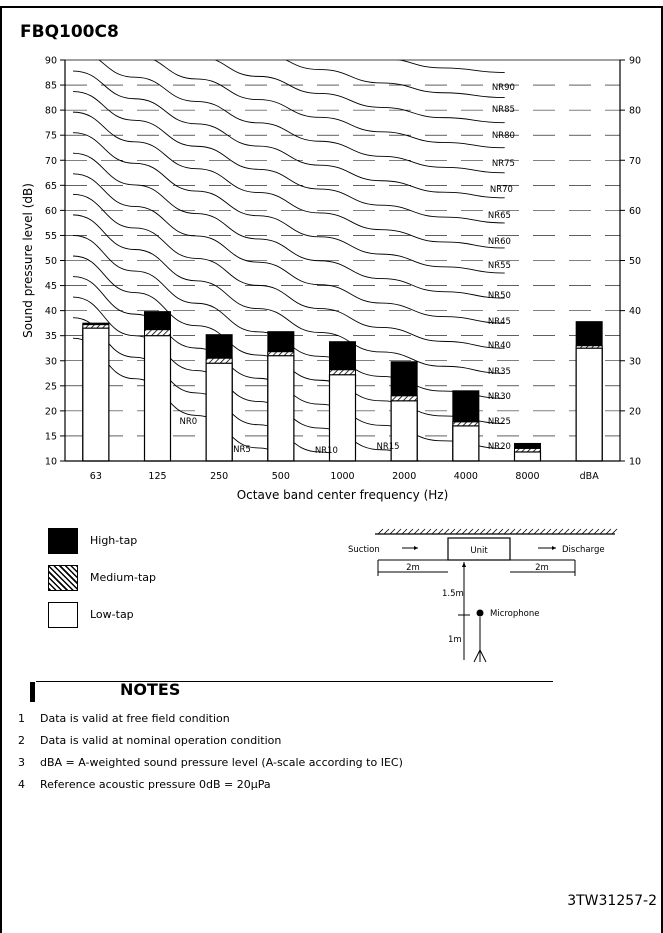 This screenshot has width=663, height=933. What do you see at coordinates (413, 568) in the screenshot?
I see `distance-left-label: 2m` at bounding box center [413, 568].